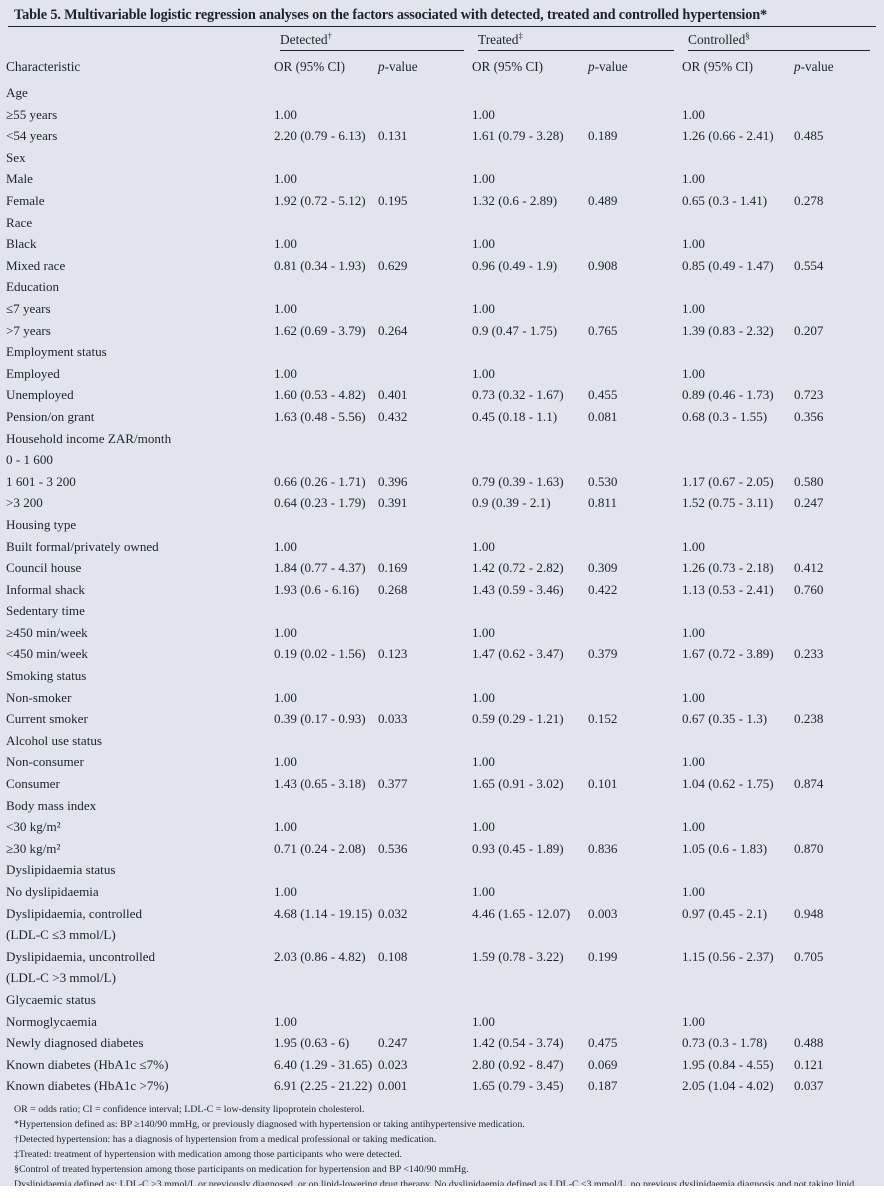  I want to click on row-label: Housing type, so click(41, 524).